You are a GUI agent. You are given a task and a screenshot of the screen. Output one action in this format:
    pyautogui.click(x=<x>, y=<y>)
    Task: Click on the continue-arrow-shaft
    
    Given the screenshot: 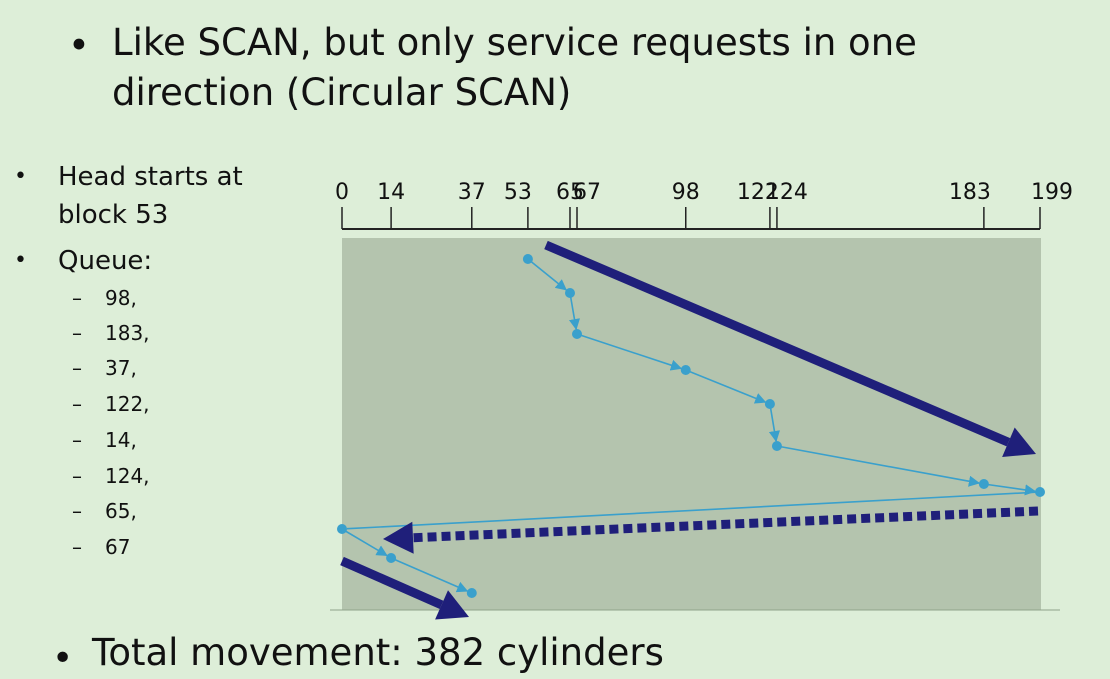 What is the action you would take?
    pyautogui.click(x=392, y=583)
    